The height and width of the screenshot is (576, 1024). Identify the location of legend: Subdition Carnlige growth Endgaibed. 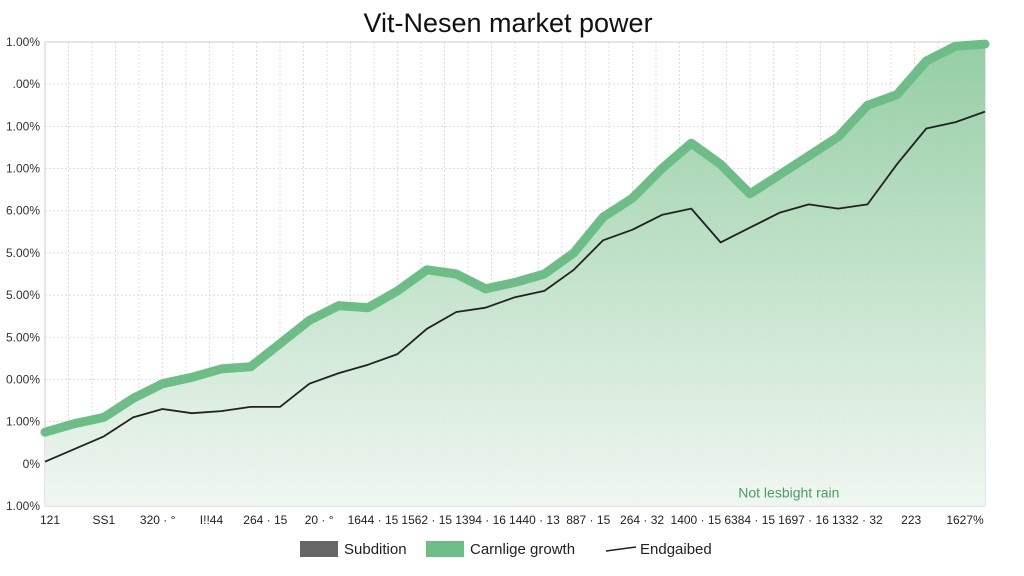
(506, 549).